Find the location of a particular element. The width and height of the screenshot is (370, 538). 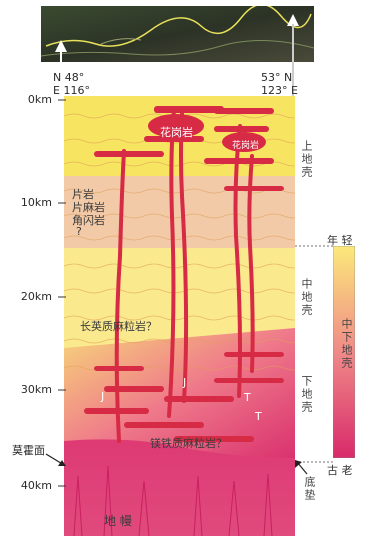

underplating-arrow is located at coordinates (301, 467).